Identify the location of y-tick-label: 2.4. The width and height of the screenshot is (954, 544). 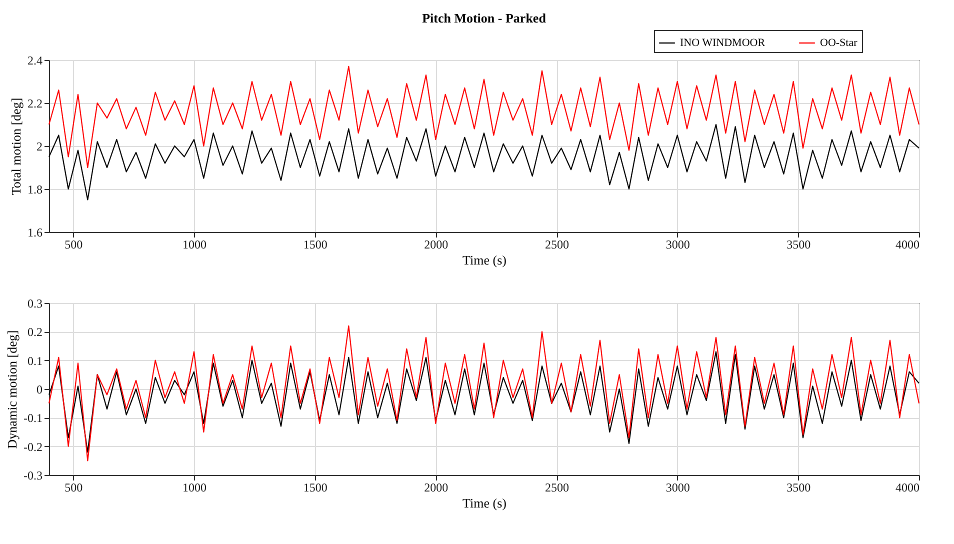
(35, 61).